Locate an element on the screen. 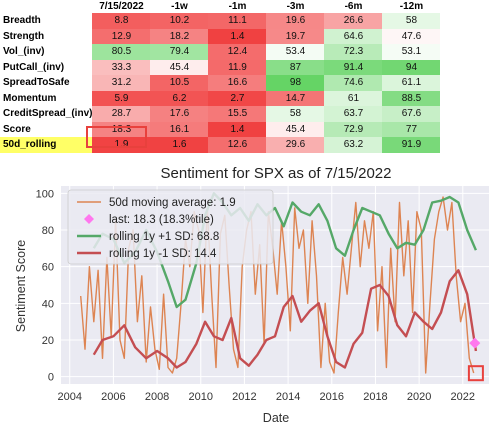  table-row: Strength 12.9 18.2 1.4 19.7 64.6 47.6 is located at coordinates (220, 36).